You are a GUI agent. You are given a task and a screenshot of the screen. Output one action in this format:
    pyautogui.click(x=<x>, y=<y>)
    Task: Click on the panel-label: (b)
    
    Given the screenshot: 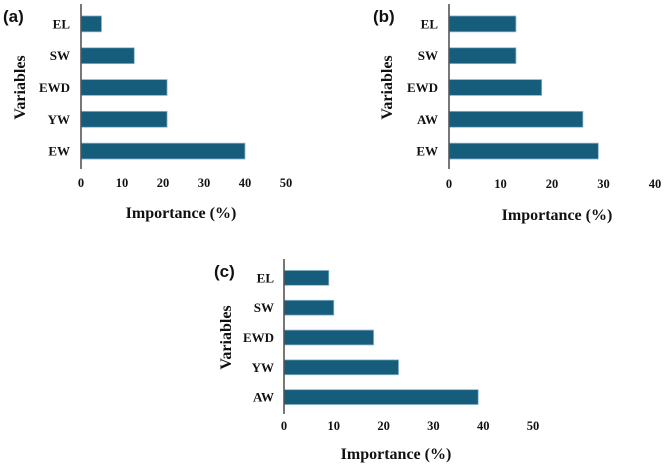 What is the action you would take?
    pyautogui.click(x=384, y=16)
    